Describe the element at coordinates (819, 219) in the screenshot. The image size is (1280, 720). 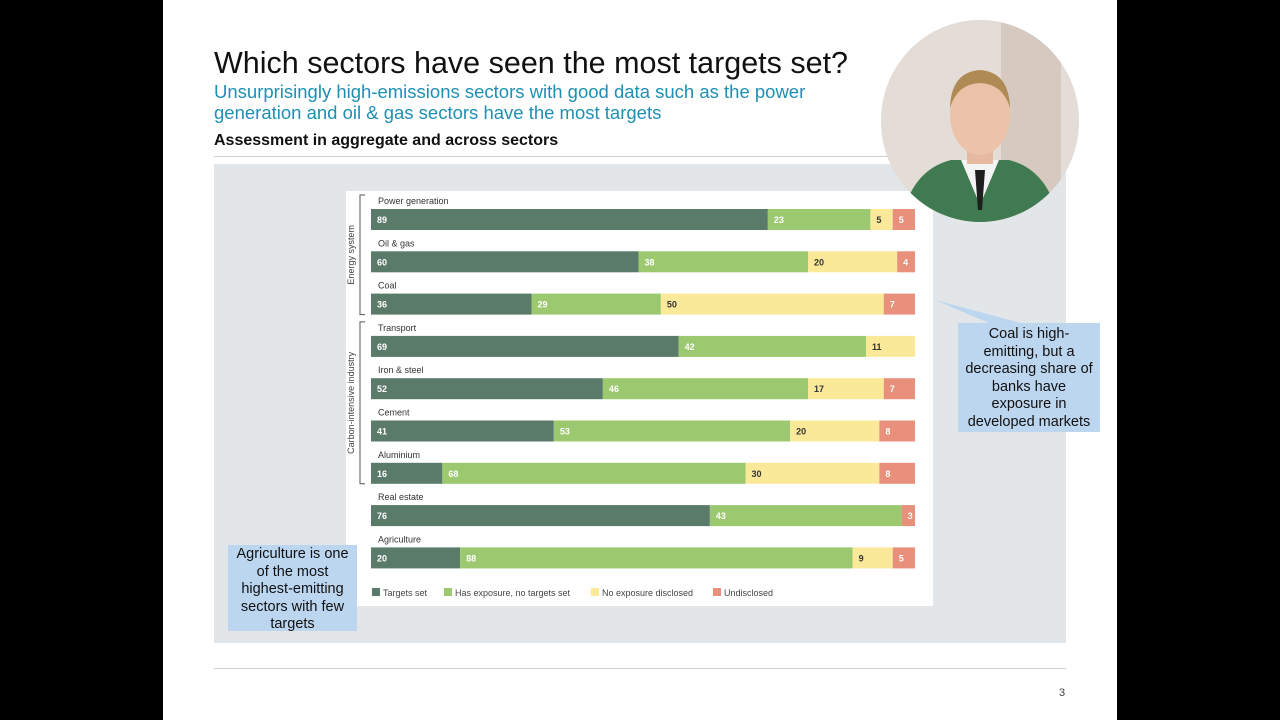
I see `bar-has-exposure-no-targets-set-power-generation` at that location.